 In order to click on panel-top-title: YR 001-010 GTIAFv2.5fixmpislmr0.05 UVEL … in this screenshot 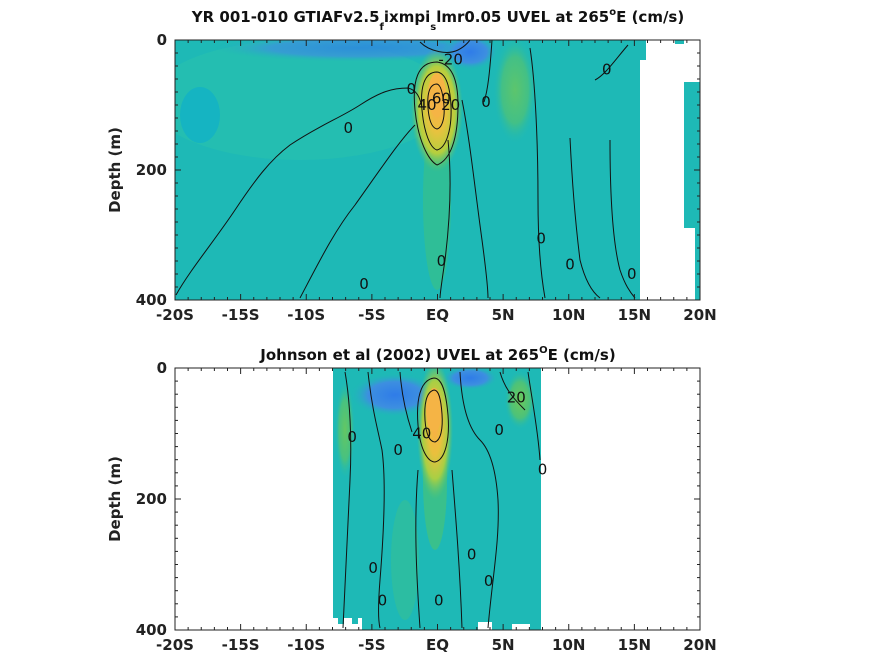, I will do `click(437, 20)`.